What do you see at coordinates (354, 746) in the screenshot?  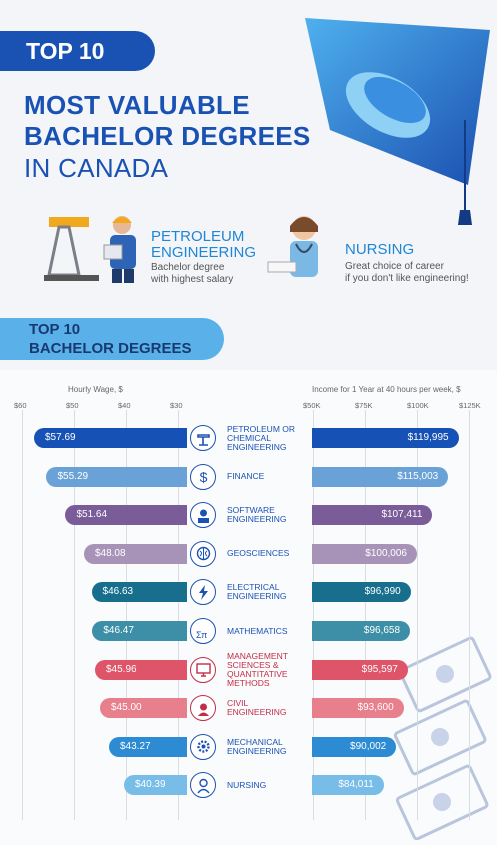 I see `annual-income-bar: $90,002` at bounding box center [354, 746].